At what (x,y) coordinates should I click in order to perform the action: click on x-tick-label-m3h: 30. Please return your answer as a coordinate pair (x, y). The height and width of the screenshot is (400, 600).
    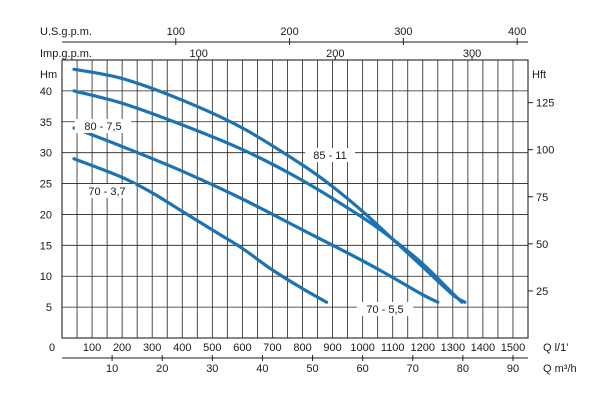
    Looking at the image, I should click on (212, 369).